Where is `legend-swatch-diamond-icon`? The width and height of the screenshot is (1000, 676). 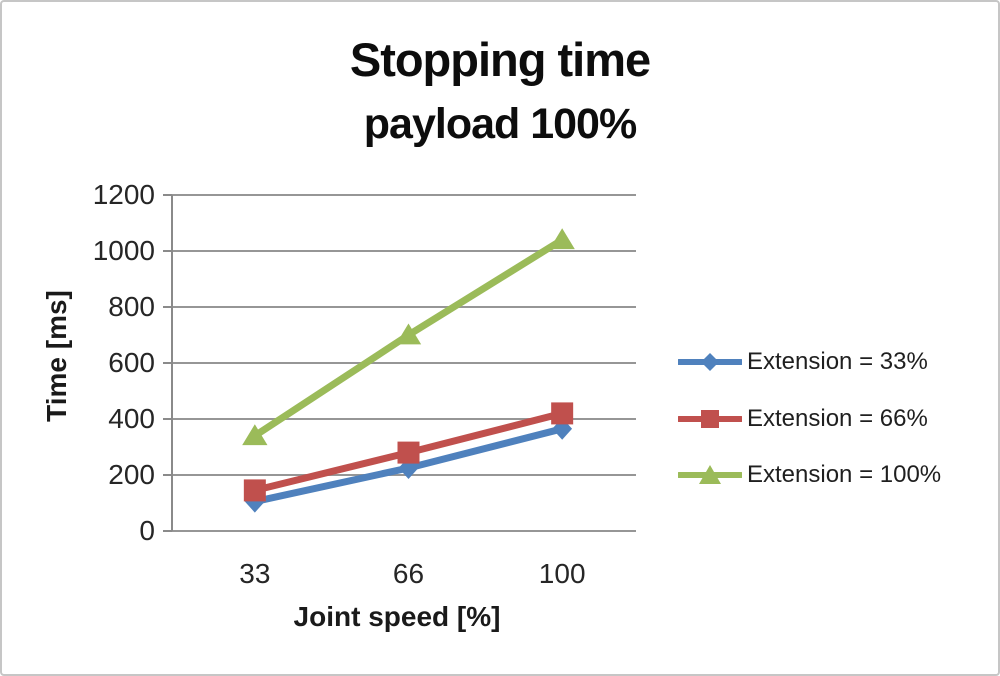 legend-swatch-diamond-icon is located at coordinates (710, 362).